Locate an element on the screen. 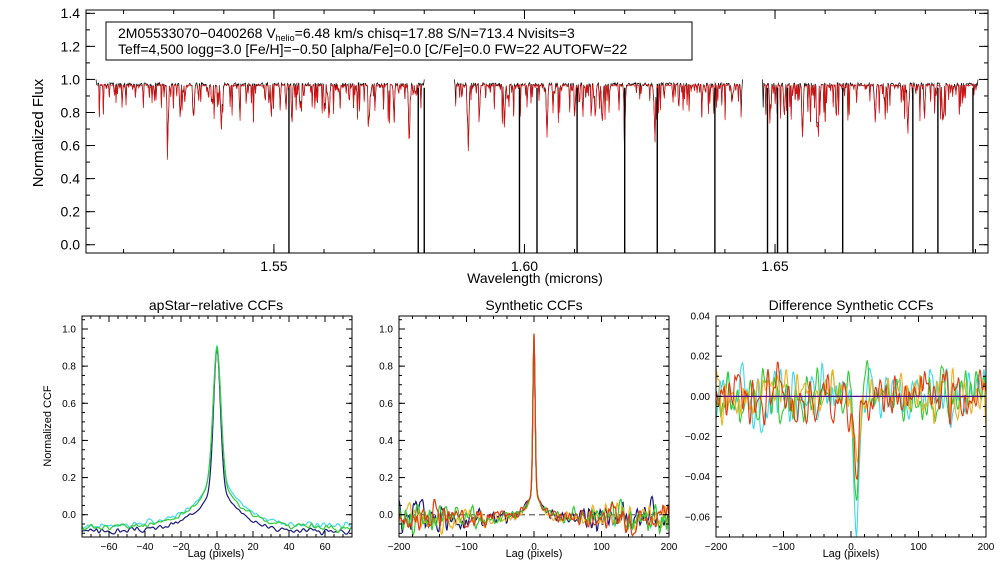 This screenshot has height=576, width=1008. ccf3-frame is located at coordinates (851, 426).